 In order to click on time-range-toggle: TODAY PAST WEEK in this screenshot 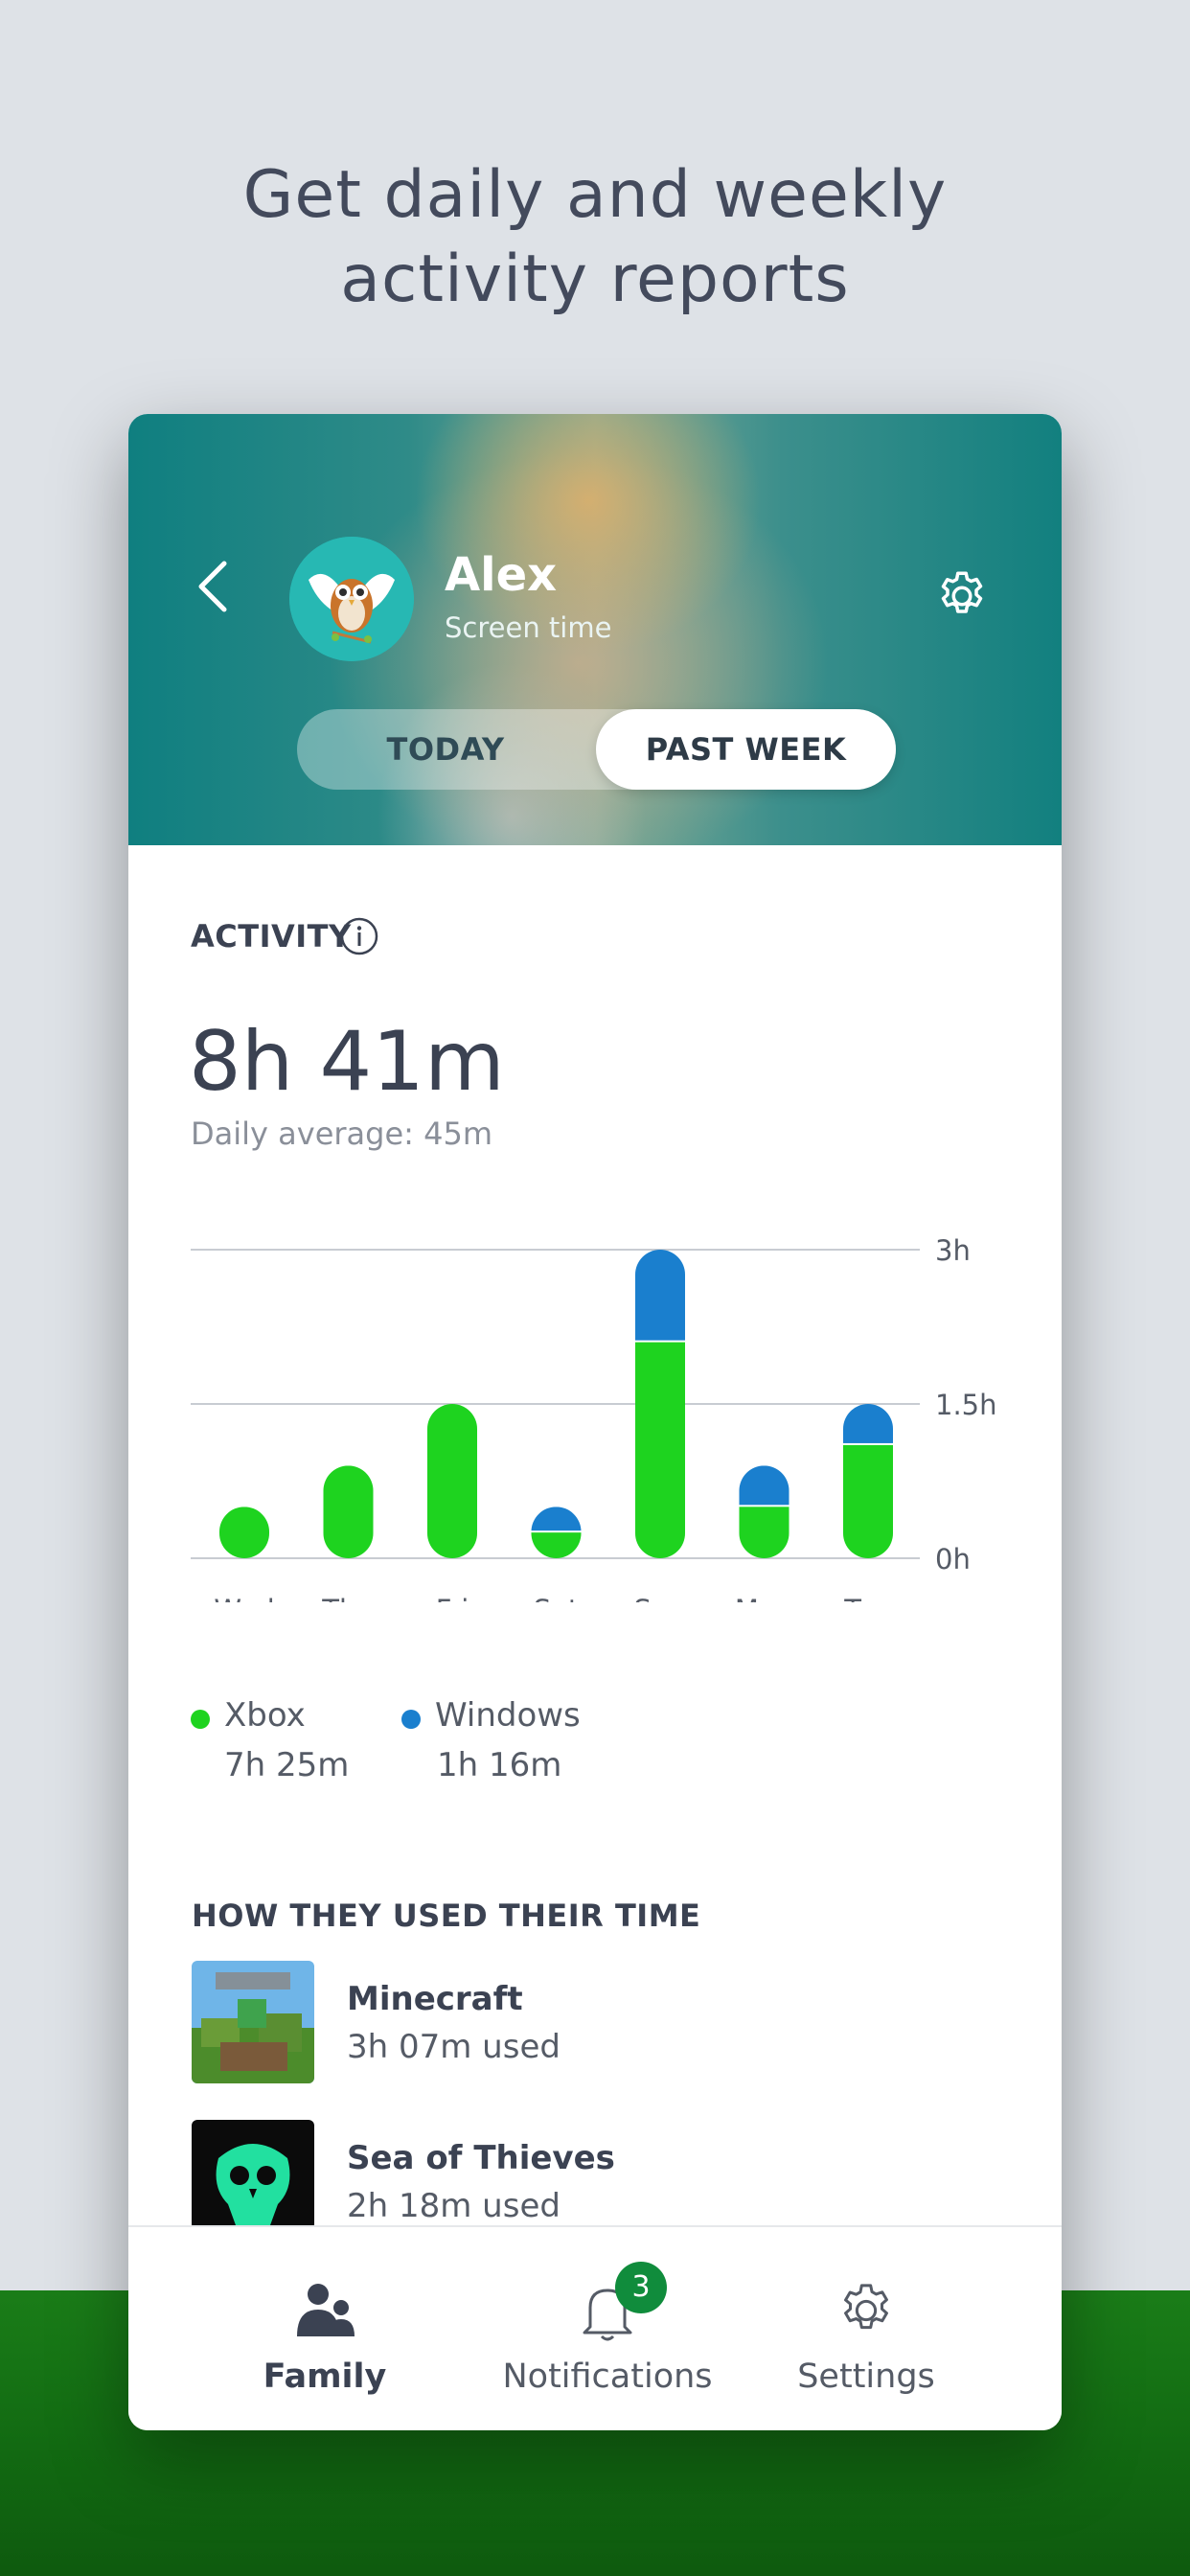, I will do `click(596, 749)`.